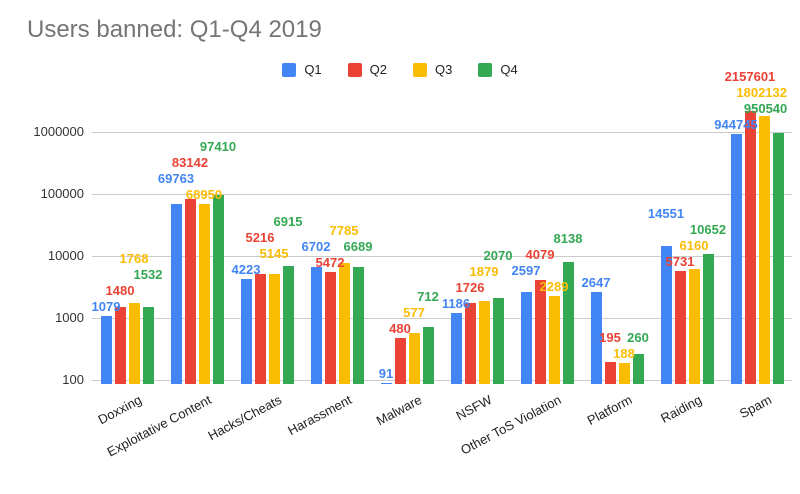 This screenshot has width=800, height=494. What do you see at coordinates (62, 193) in the screenshot?
I see `y-axis-tick-label: 100000` at bounding box center [62, 193].